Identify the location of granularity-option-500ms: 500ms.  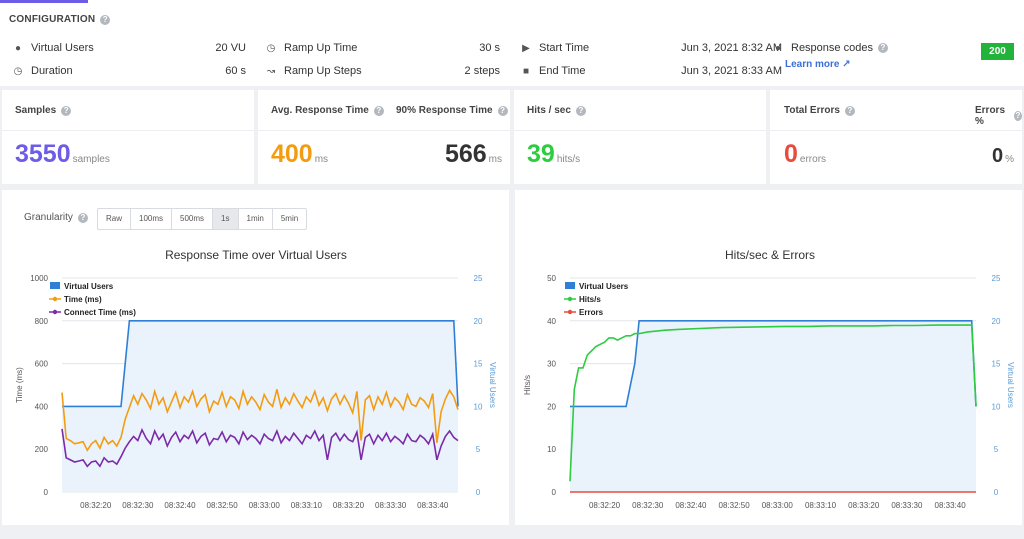
(193, 219).